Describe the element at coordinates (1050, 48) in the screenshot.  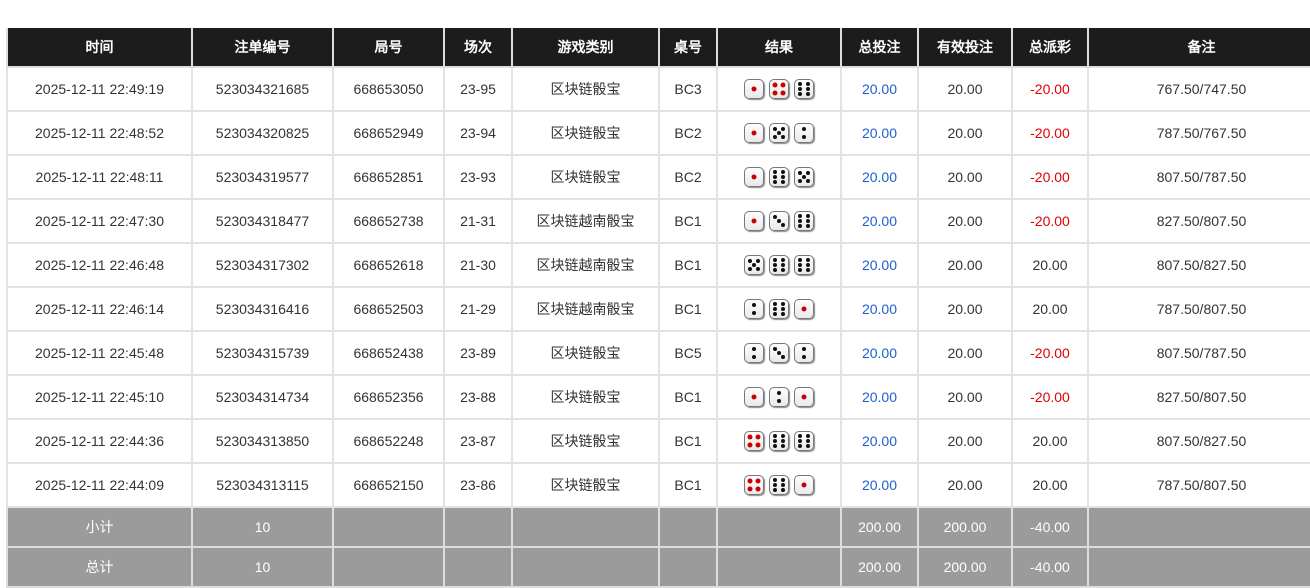
I see `header-payout: 总派彩` at that location.